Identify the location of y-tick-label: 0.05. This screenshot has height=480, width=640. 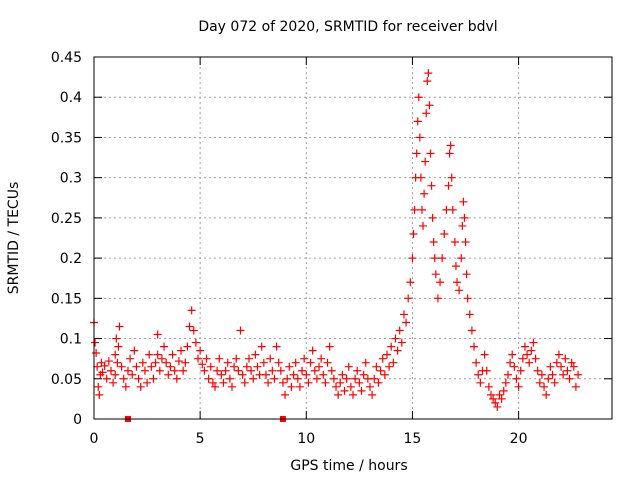
(66, 380).